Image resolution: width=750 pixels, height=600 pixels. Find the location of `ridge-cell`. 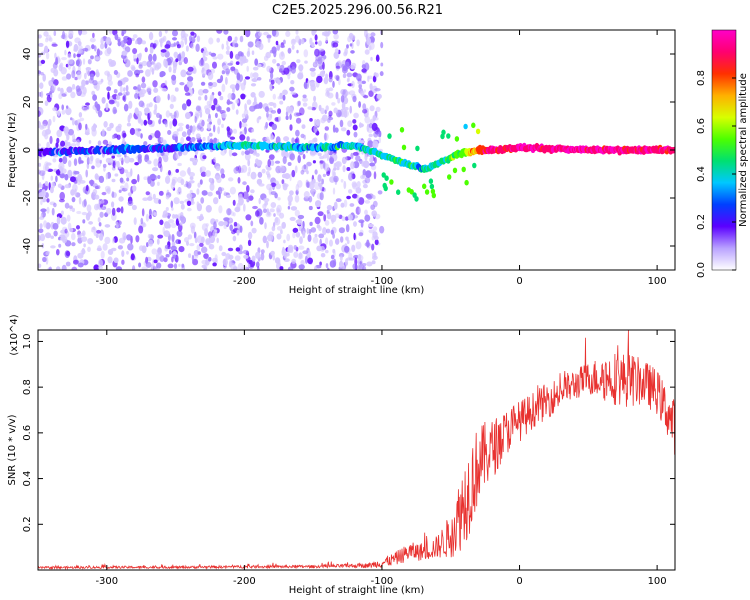

ridge-cell is located at coordinates (433, 195).